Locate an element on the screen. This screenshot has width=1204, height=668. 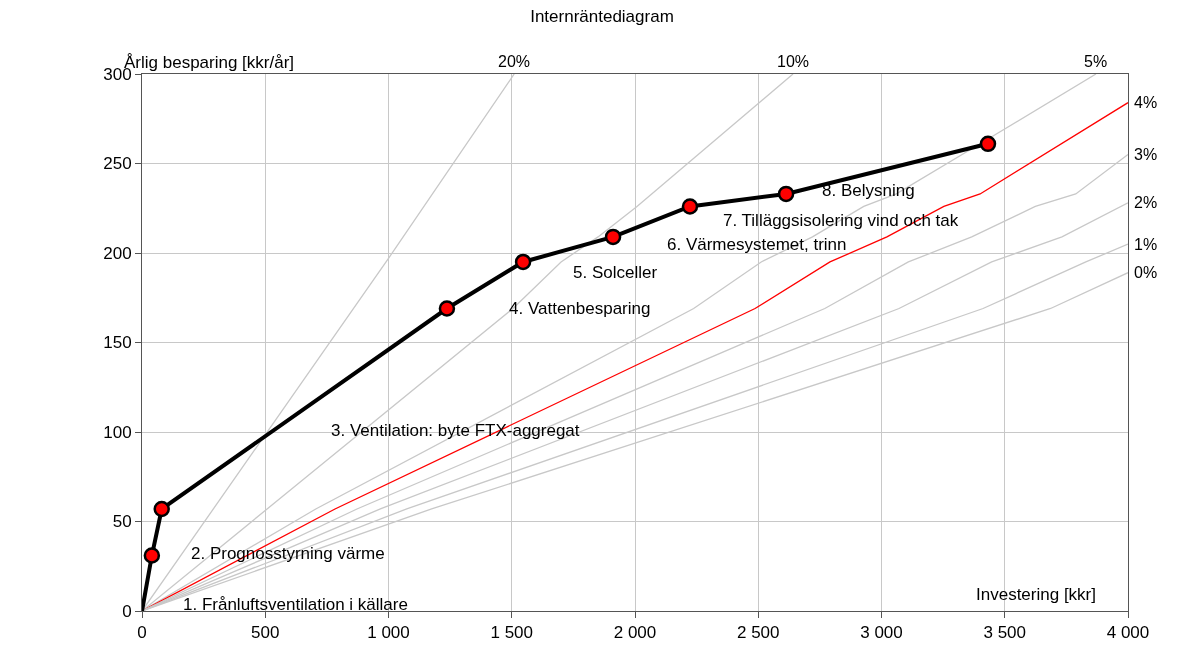
series-label: 10% is located at coordinates (793, 61).